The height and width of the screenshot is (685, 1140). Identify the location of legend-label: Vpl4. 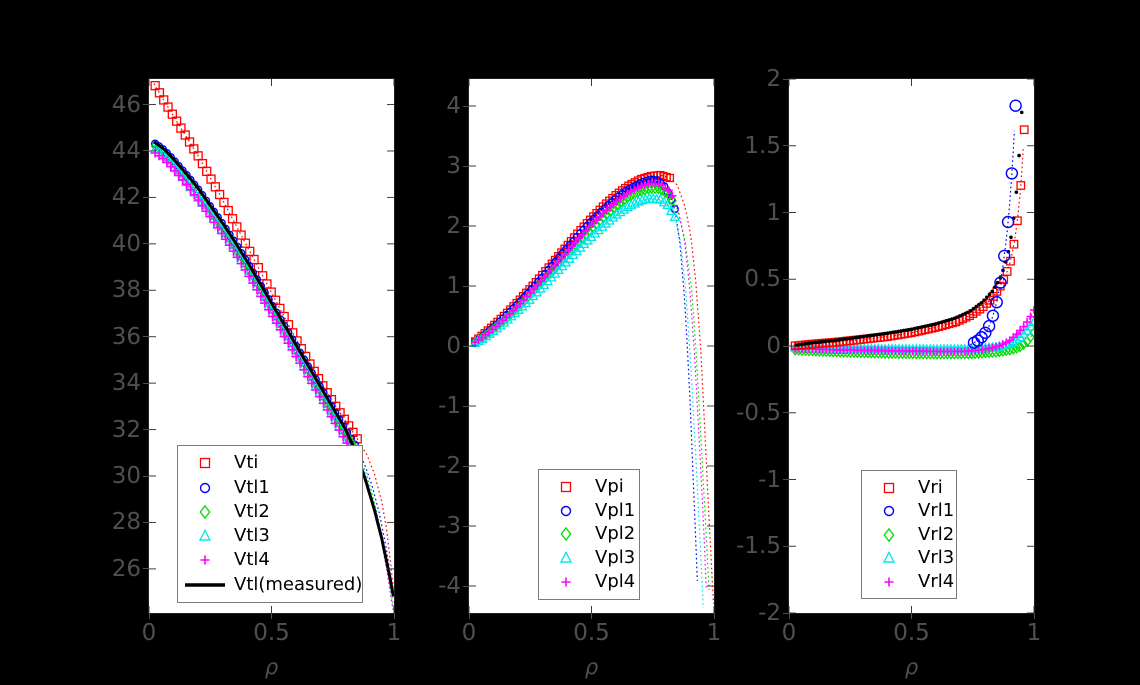
(615, 582).